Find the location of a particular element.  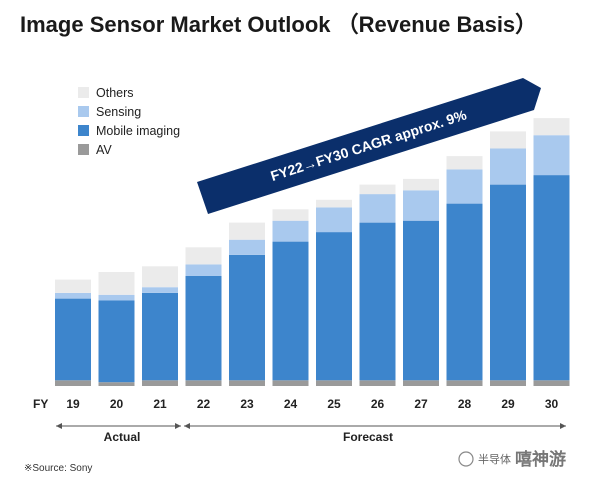

x-tick-labels: 19 20 21 22 23 24 25 26 27 28 29 30 is located at coordinates (312, 404).